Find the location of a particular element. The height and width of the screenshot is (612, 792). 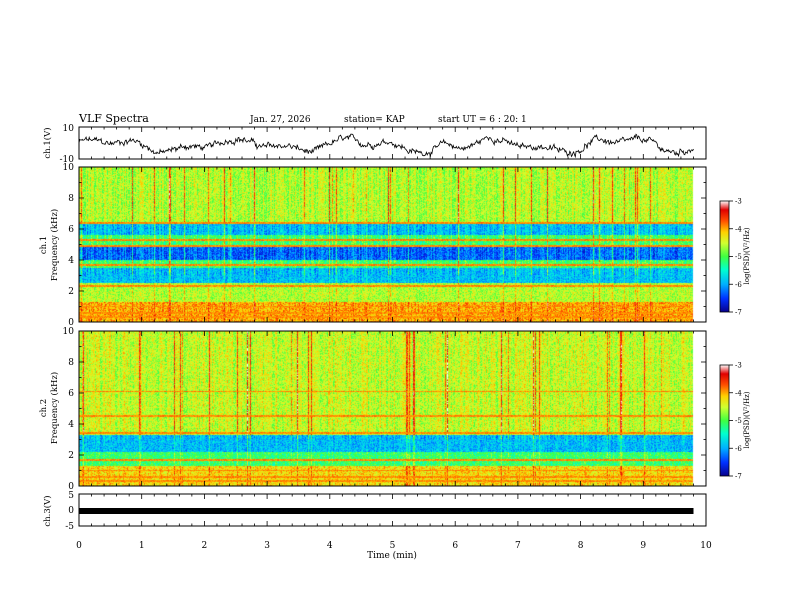

ch2-spectrogram-ylabel-frequency: Frequency (kHz) is located at coordinates (54, 408).